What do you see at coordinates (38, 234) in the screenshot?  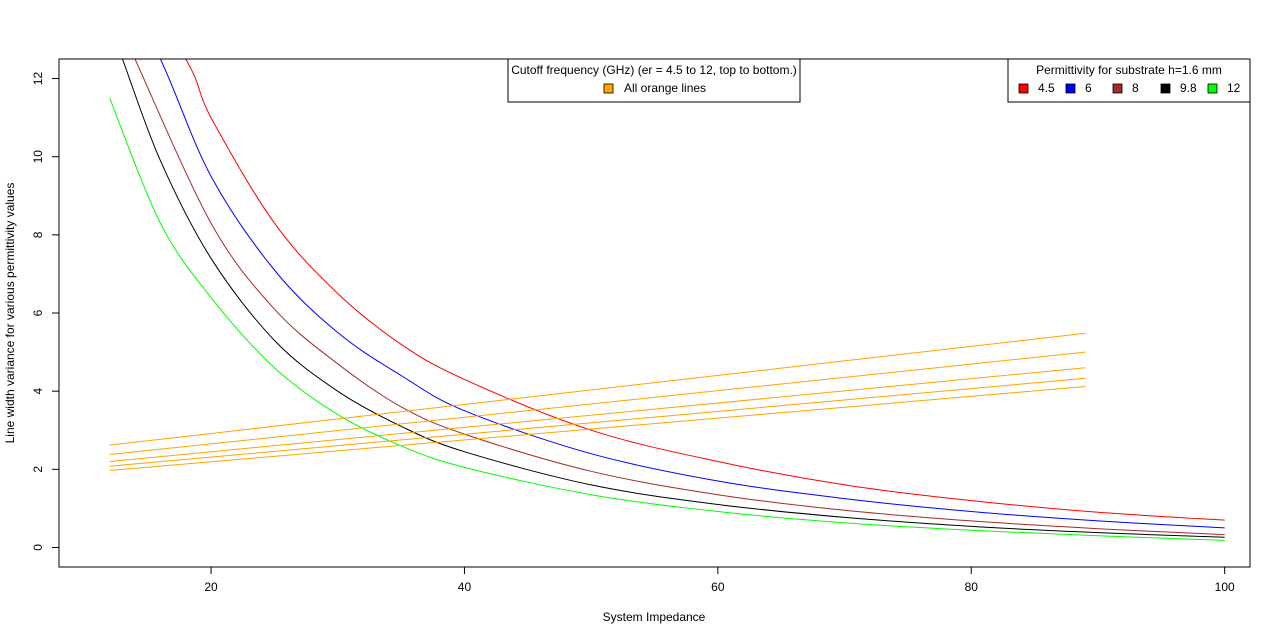 I see `y-tick-label: 8` at bounding box center [38, 234].